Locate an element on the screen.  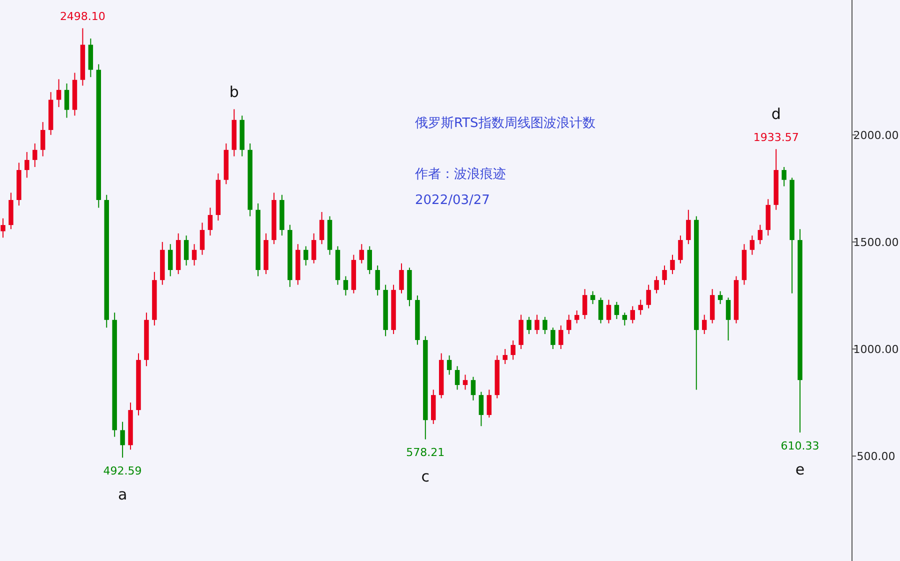
y-tick-label: 1000.00 is located at coordinates (876, 349).